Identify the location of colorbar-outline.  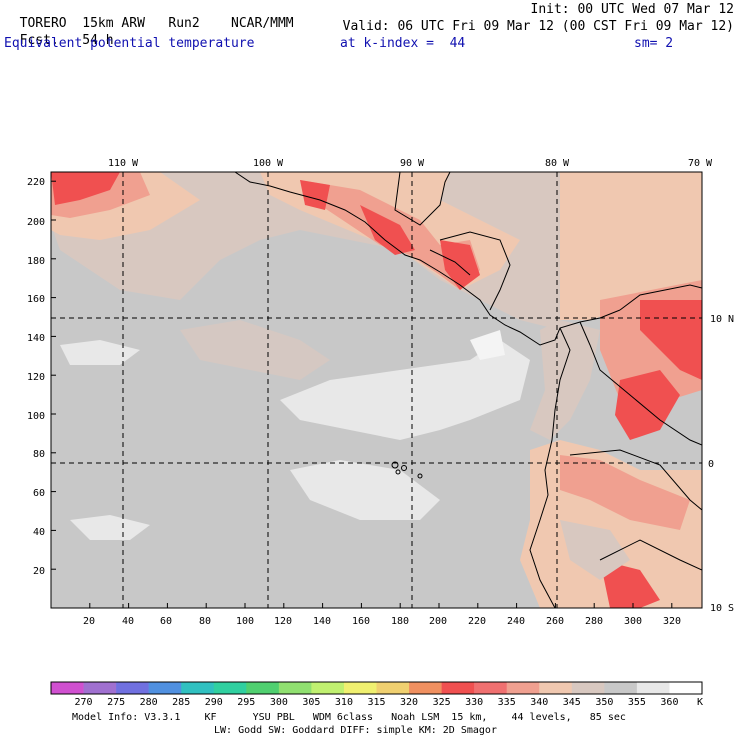
(376, 688).